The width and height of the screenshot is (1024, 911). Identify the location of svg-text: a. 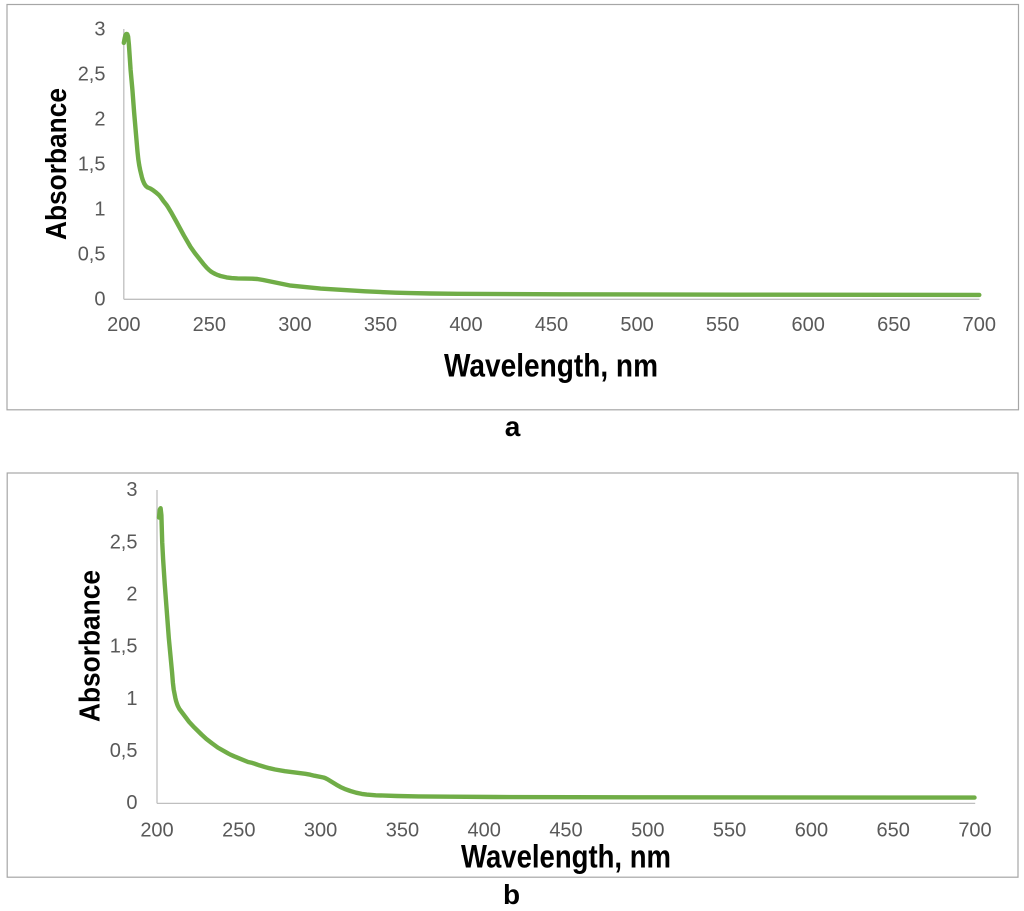
(513, 426).